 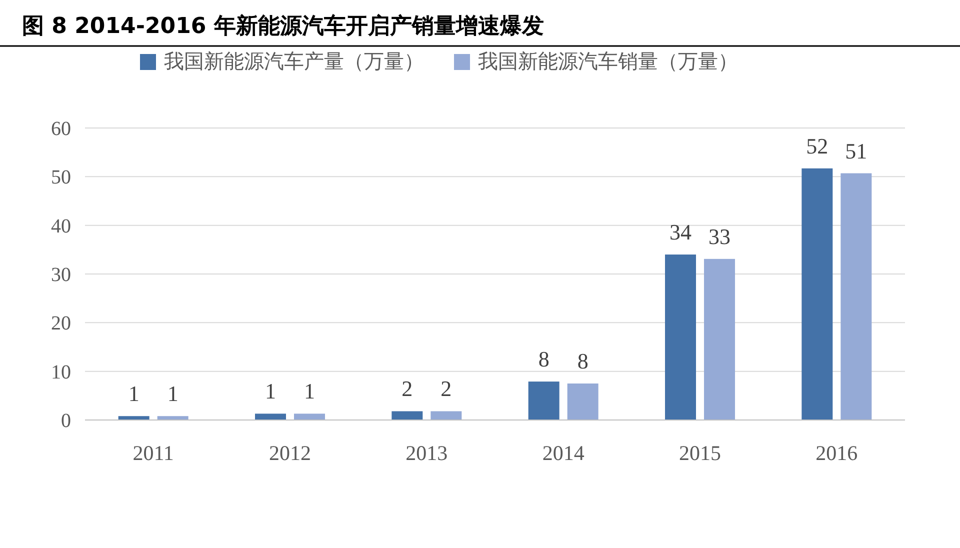 What do you see at coordinates (61, 372) in the screenshot?
I see `y-tick-label: 10` at bounding box center [61, 372].